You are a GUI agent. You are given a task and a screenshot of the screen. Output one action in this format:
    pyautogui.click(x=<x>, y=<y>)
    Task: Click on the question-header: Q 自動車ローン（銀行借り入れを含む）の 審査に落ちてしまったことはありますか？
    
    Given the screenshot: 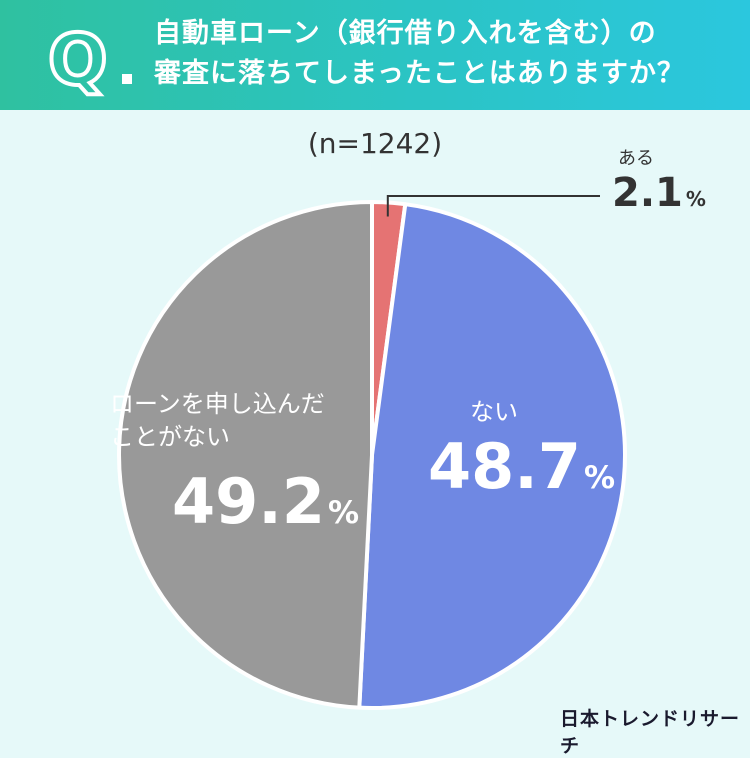 What is the action you would take?
    pyautogui.click(x=375, y=55)
    